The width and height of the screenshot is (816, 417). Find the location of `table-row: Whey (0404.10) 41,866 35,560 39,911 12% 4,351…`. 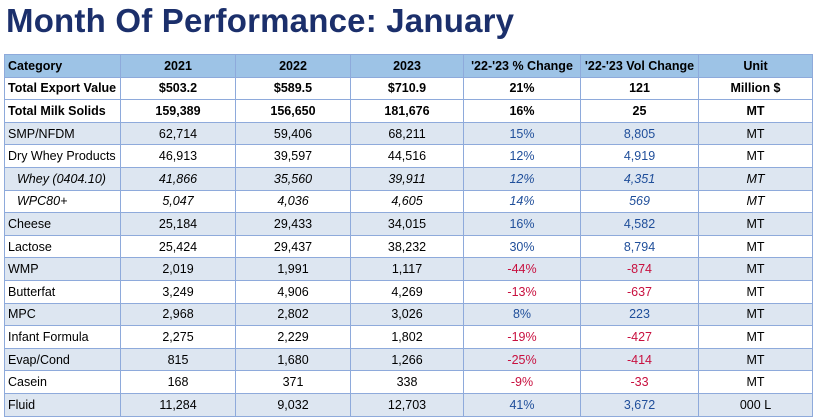

table-row: Whey (0404.10) 41,866 35,560 39,911 12% 4,351… is located at coordinates (408, 178).